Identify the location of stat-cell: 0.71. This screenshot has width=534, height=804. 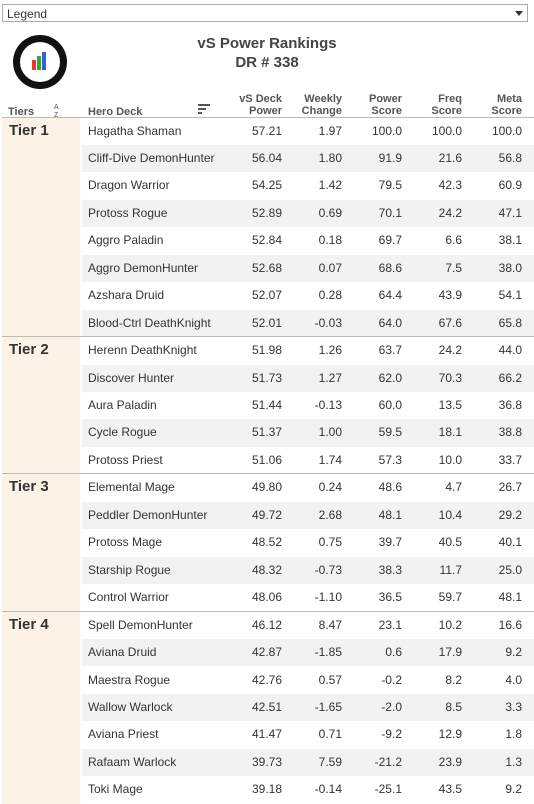
(330, 734).